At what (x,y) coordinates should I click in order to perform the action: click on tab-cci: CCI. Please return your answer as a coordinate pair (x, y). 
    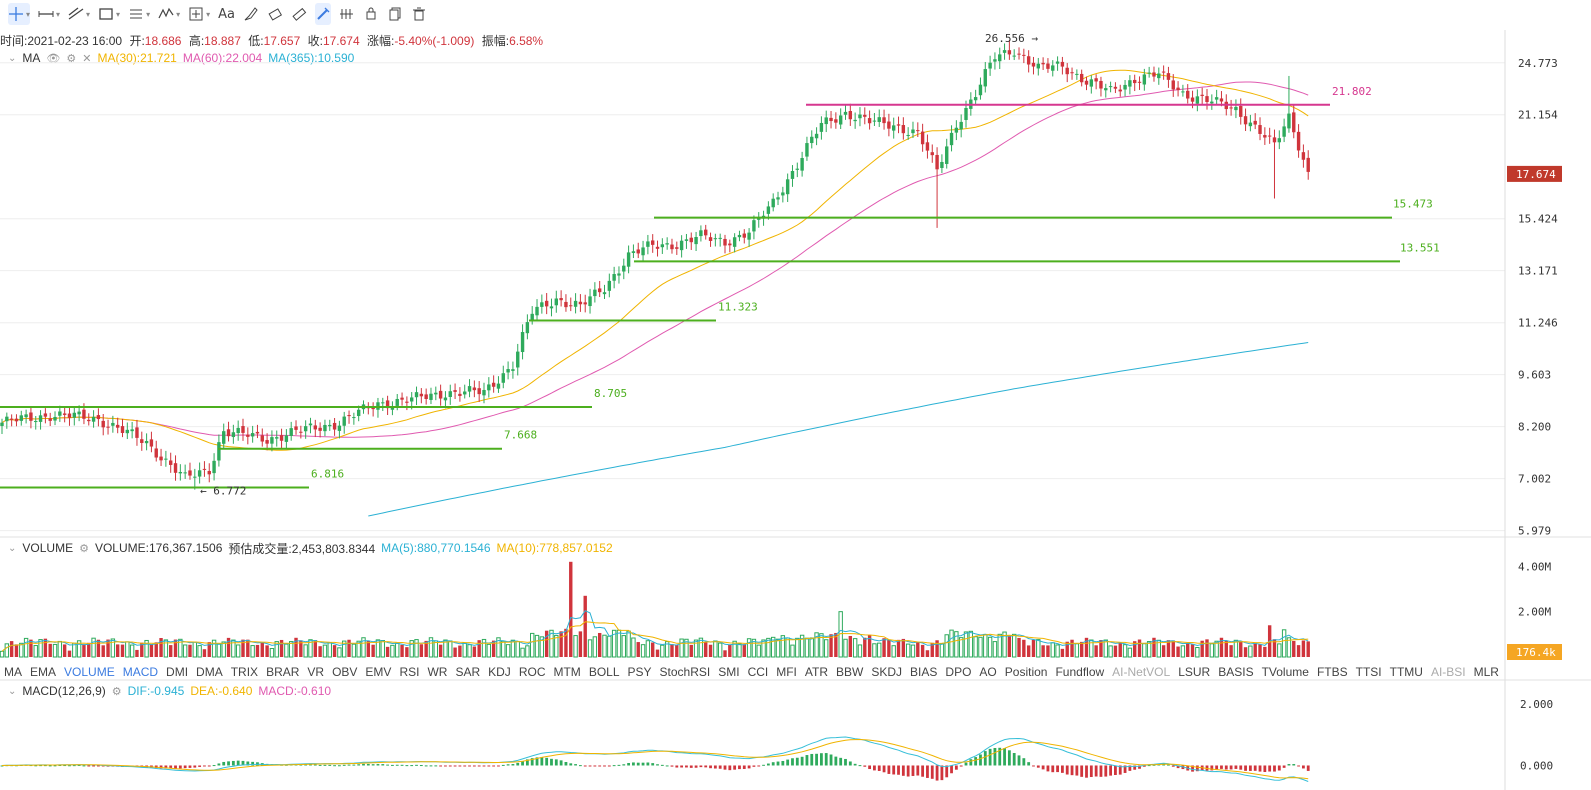
    Looking at the image, I should click on (758, 672).